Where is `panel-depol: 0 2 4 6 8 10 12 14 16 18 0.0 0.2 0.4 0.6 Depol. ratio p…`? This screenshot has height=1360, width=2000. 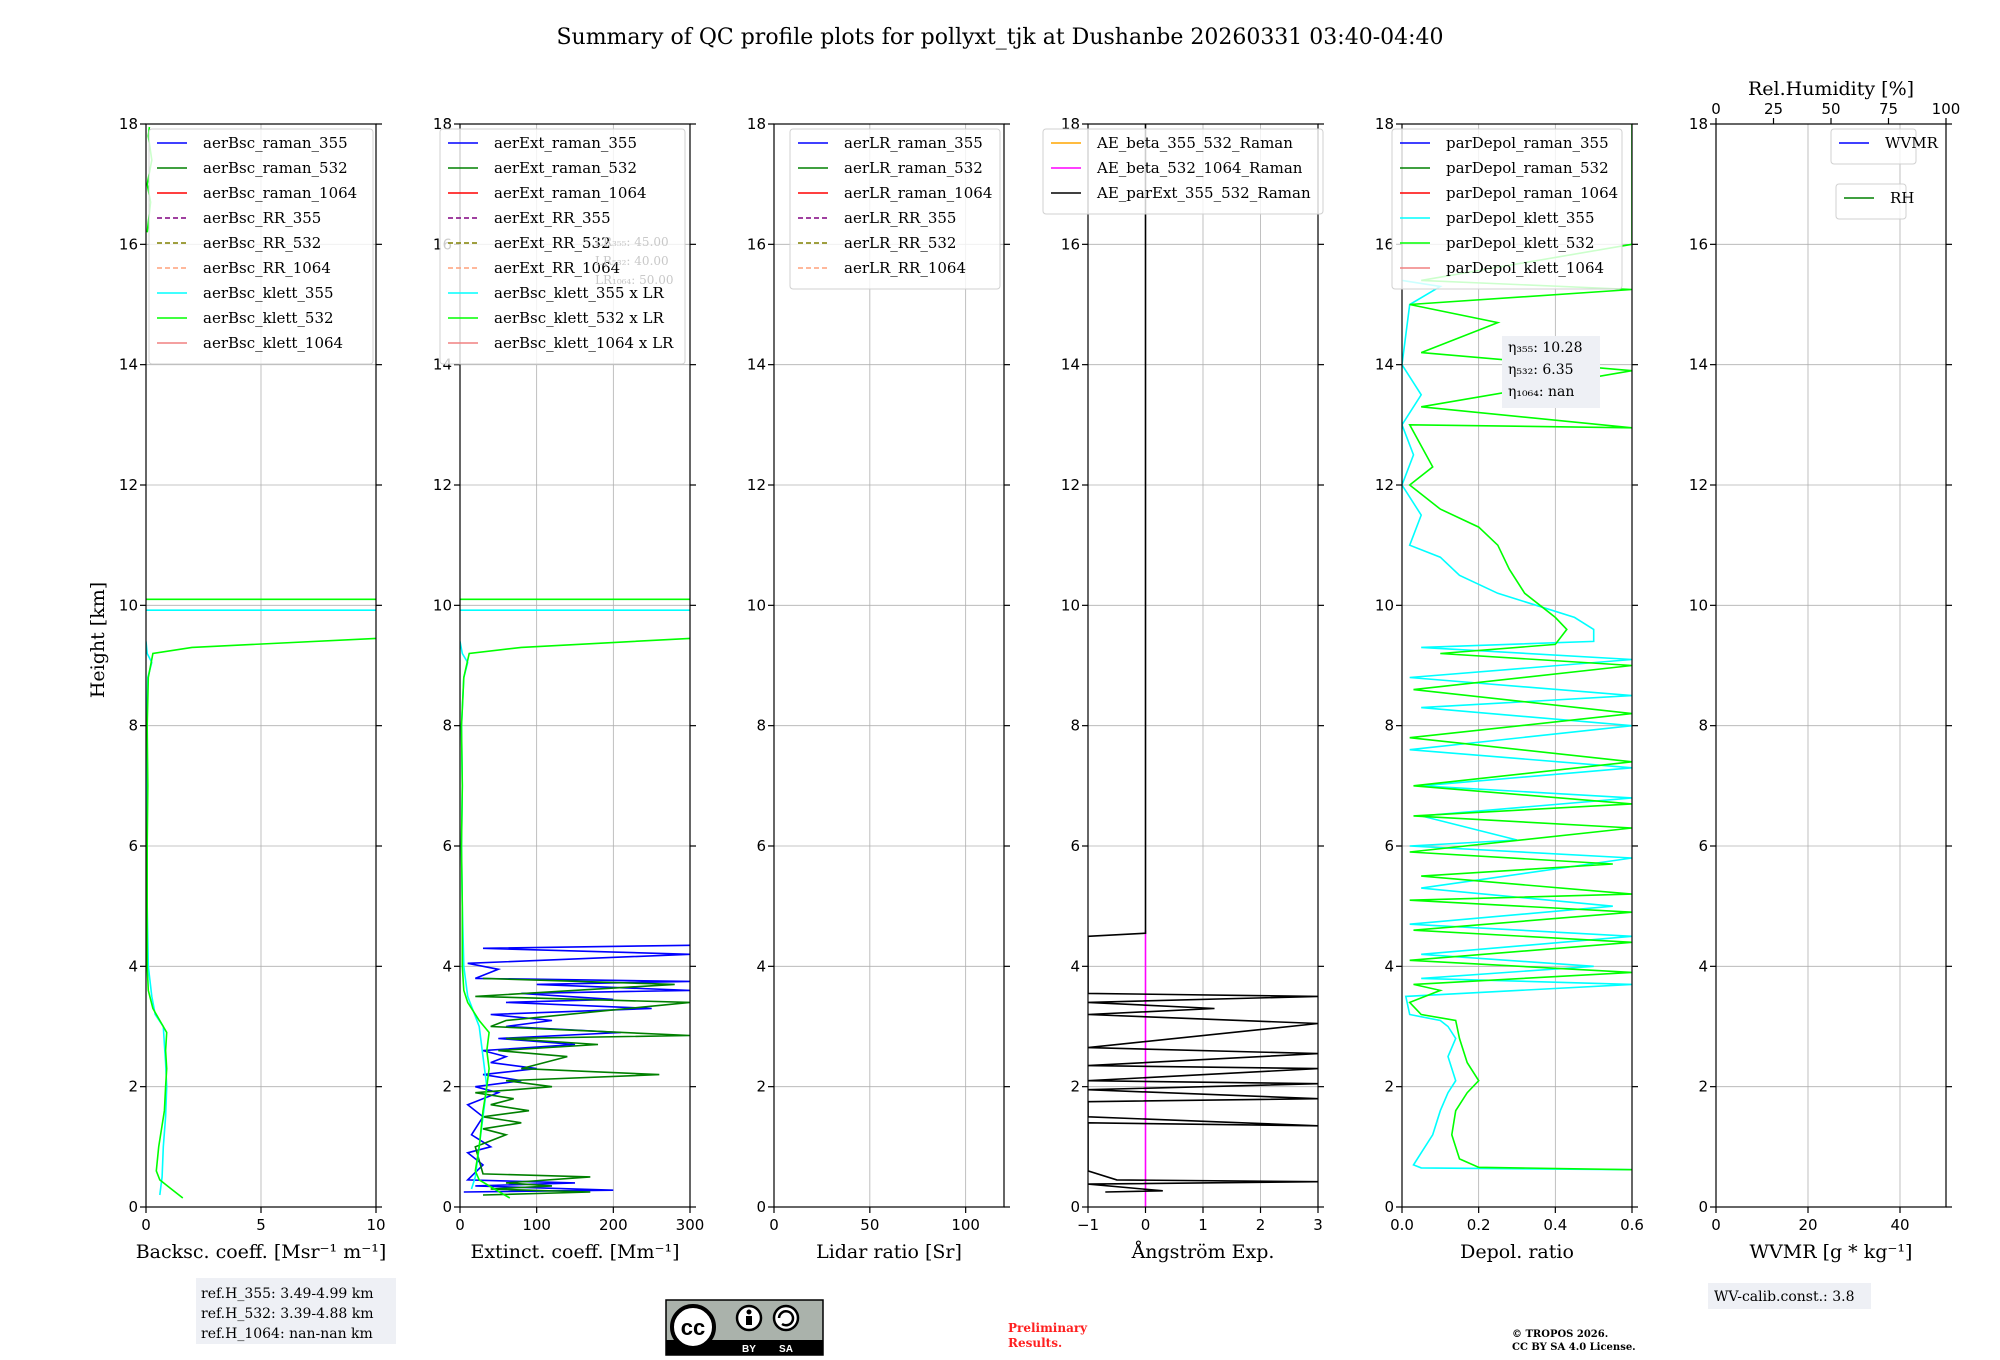 panel-depol: 0 2 4 6 8 10 12 14 16 18 0.0 0.2 0.4 0.6 Depol. ratio p… is located at coordinates (1509, 689).